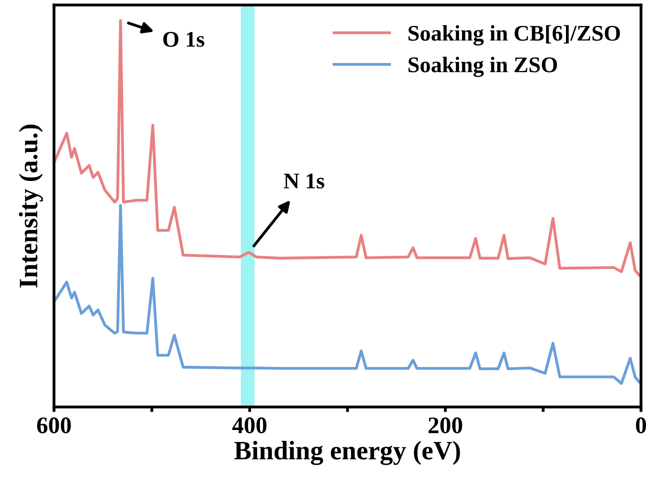 The image size is (649, 490). What do you see at coordinates (304, 181) in the screenshot?
I see `annotation: N 1s` at bounding box center [304, 181].